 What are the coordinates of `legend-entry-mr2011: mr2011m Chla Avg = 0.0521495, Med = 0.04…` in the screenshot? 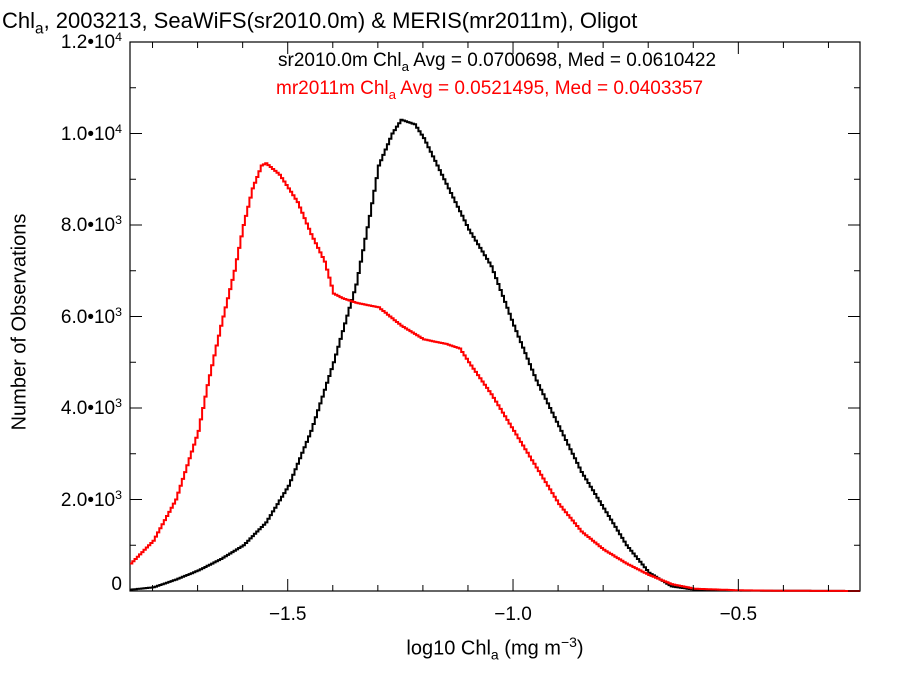 It's located at (490, 90).